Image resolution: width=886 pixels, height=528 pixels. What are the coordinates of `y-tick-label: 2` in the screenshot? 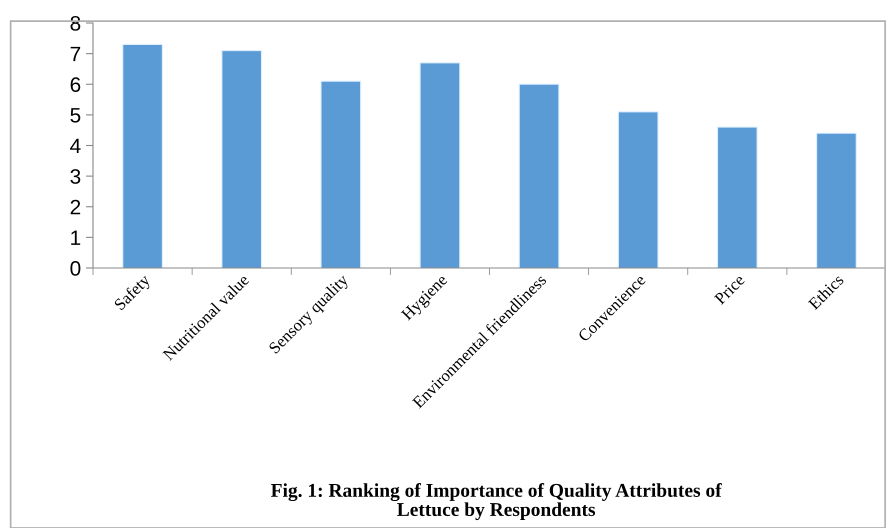 It's located at (75, 207).